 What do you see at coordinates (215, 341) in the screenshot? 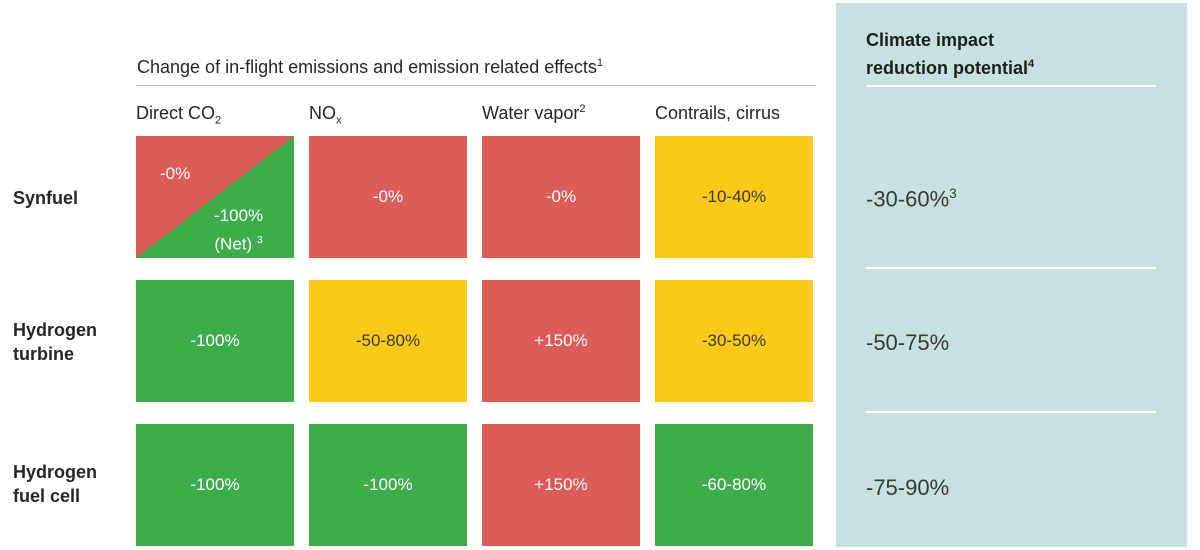
I see `cell-hydrogen-turbine-direct-co2: -100%` at bounding box center [215, 341].